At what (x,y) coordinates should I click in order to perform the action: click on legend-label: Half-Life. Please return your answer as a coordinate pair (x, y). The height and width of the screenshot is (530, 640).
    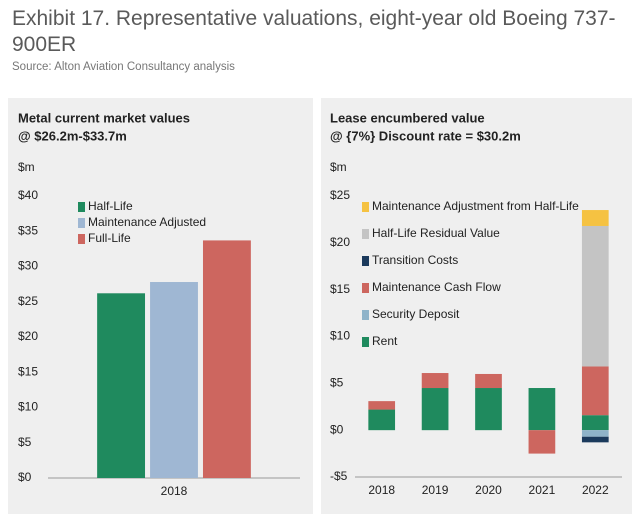
    Looking at the image, I should click on (110, 206).